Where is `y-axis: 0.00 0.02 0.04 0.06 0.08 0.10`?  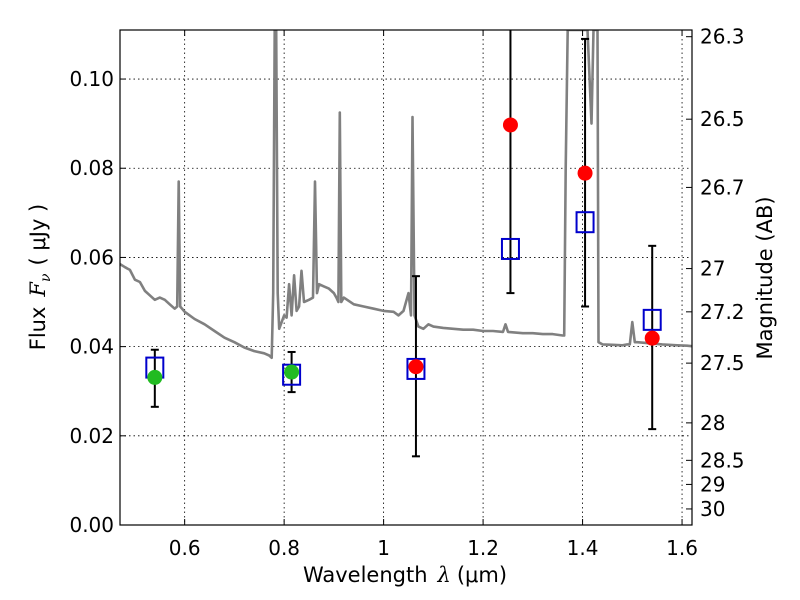
y-axis: 0.00 0.02 0.04 0.06 0.08 0.10 is located at coordinates (97, 302).